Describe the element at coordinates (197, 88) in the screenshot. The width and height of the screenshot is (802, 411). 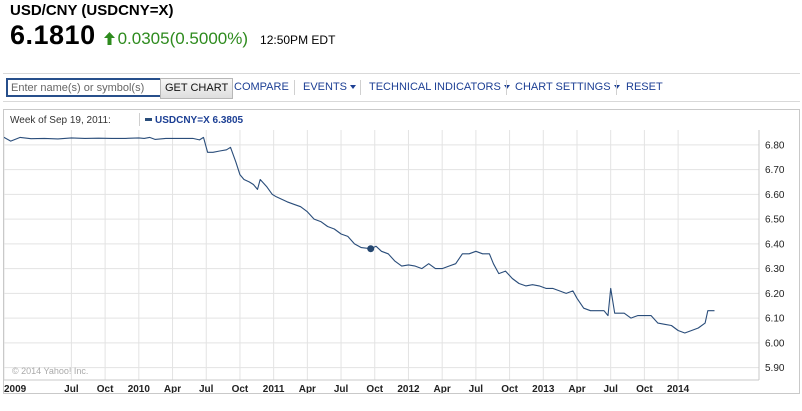
I see `get-chart-button: GET CHART` at that location.